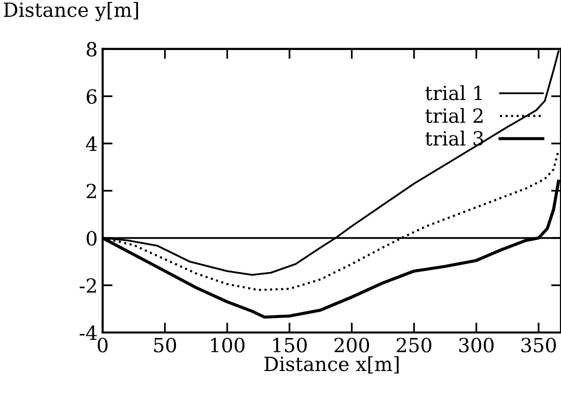  Describe the element at coordinates (91, 238) in the screenshot. I see `y-tick-label: 0` at that location.